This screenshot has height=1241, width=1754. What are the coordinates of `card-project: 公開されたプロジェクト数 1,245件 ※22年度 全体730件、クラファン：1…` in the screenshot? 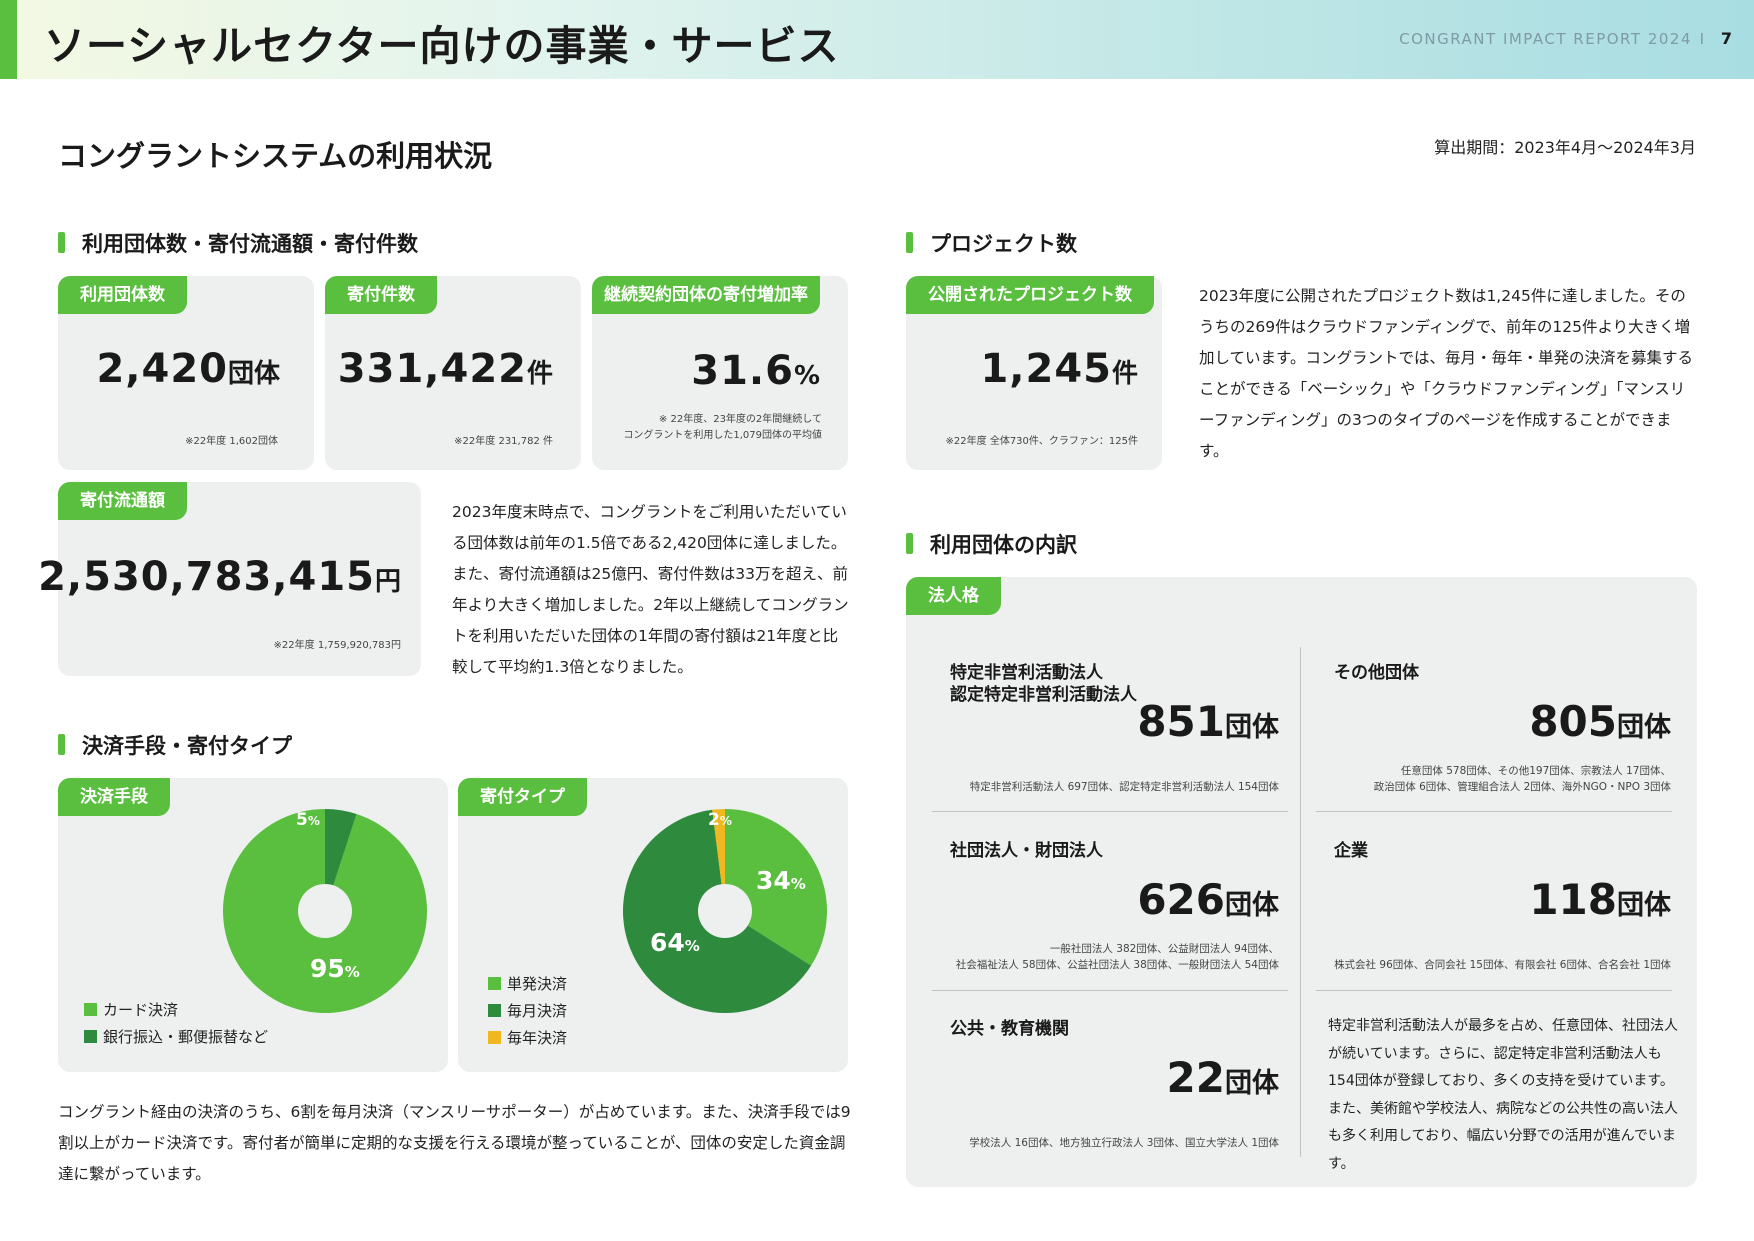 It's located at (1034, 373).